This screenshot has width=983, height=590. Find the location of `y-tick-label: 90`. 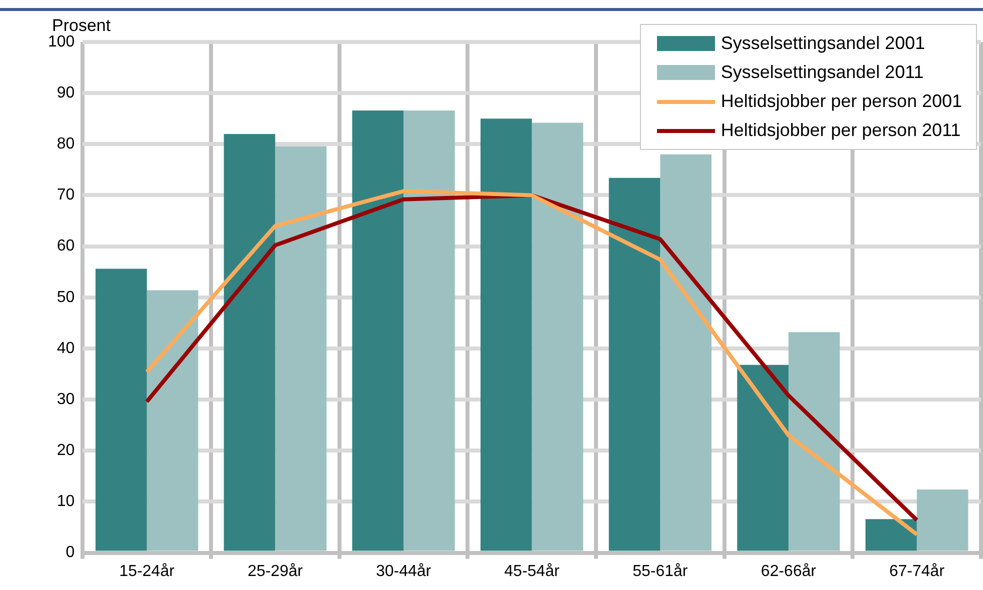

y-tick-label: 90 is located at coordinates (65, 93).